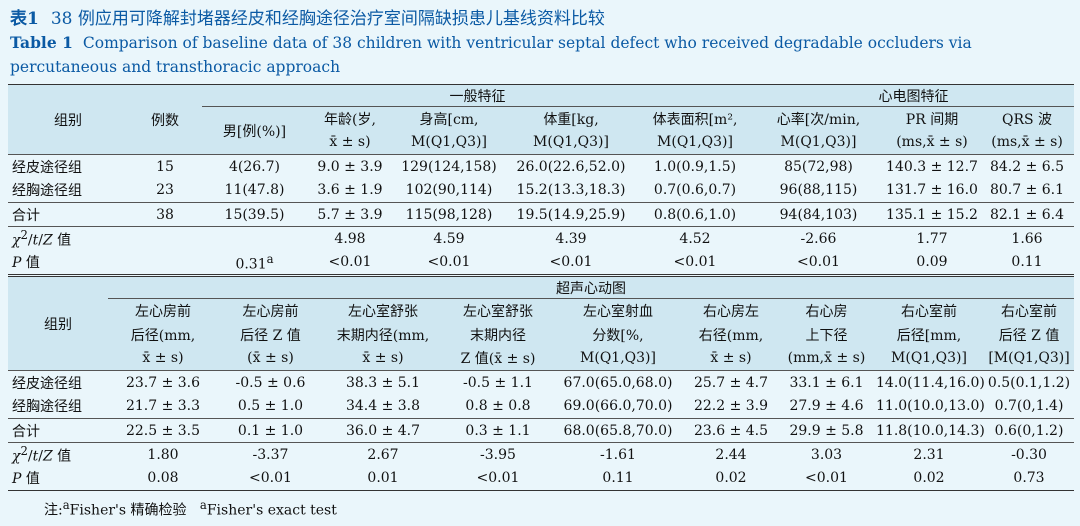 Image resolution: width=1080 pixels, height=526 pixels. What do you see at coordinates (914, 95) in the screenshot?
I see `header-ecg-features: 心电图特征` at bounding box center [914, 95].